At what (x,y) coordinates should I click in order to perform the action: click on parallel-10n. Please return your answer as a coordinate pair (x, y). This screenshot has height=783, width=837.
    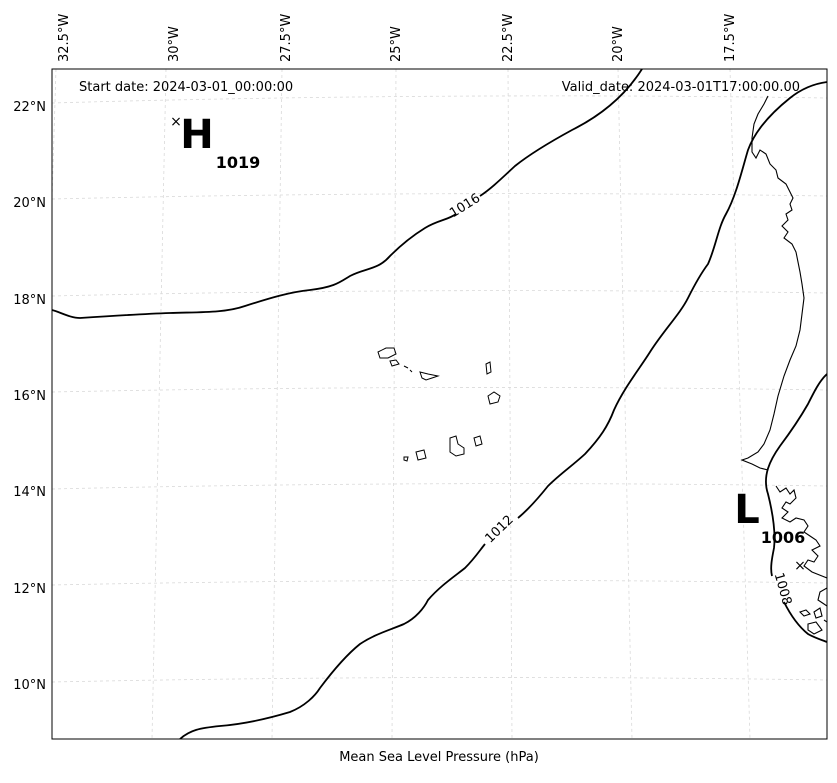
    Looking at the image, I should click on (439, 680).